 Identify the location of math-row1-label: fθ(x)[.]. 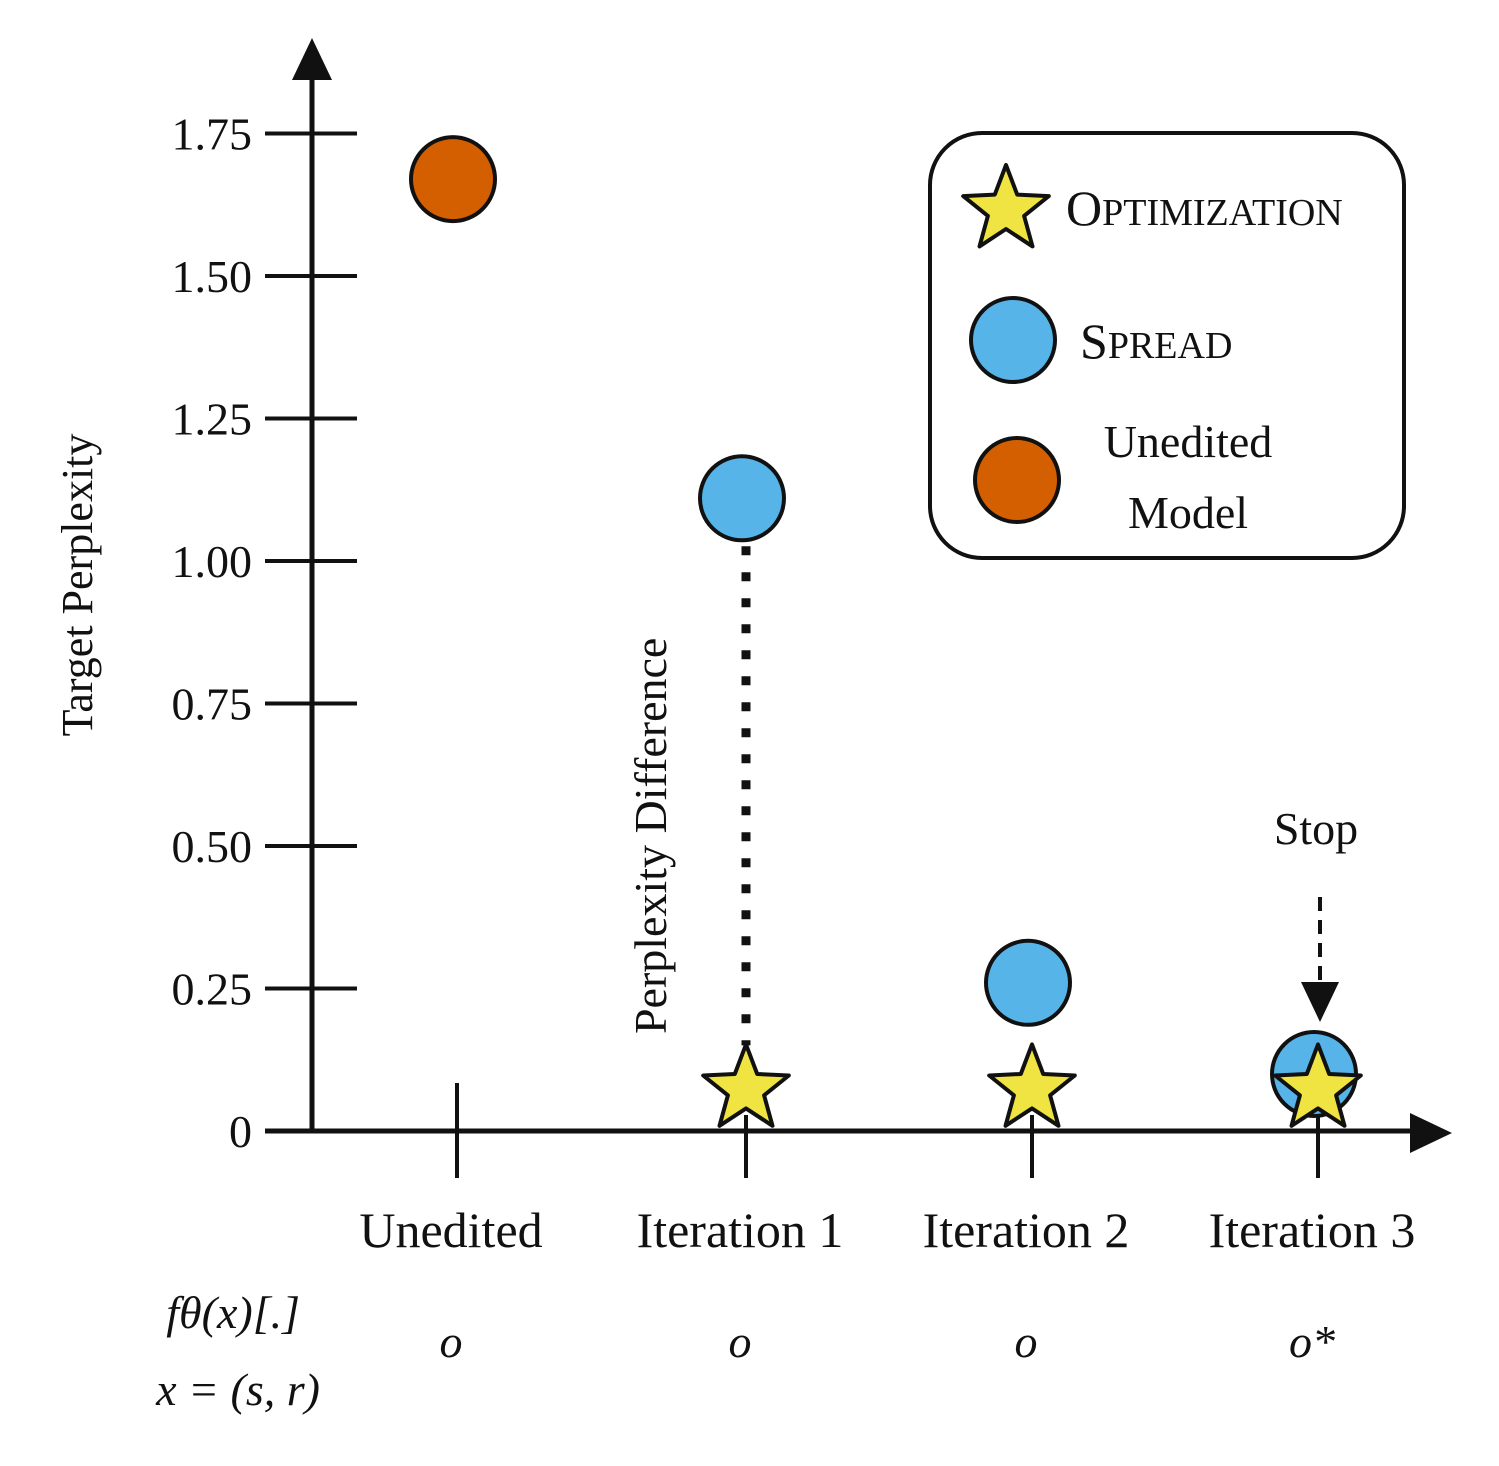
(233, 1312).